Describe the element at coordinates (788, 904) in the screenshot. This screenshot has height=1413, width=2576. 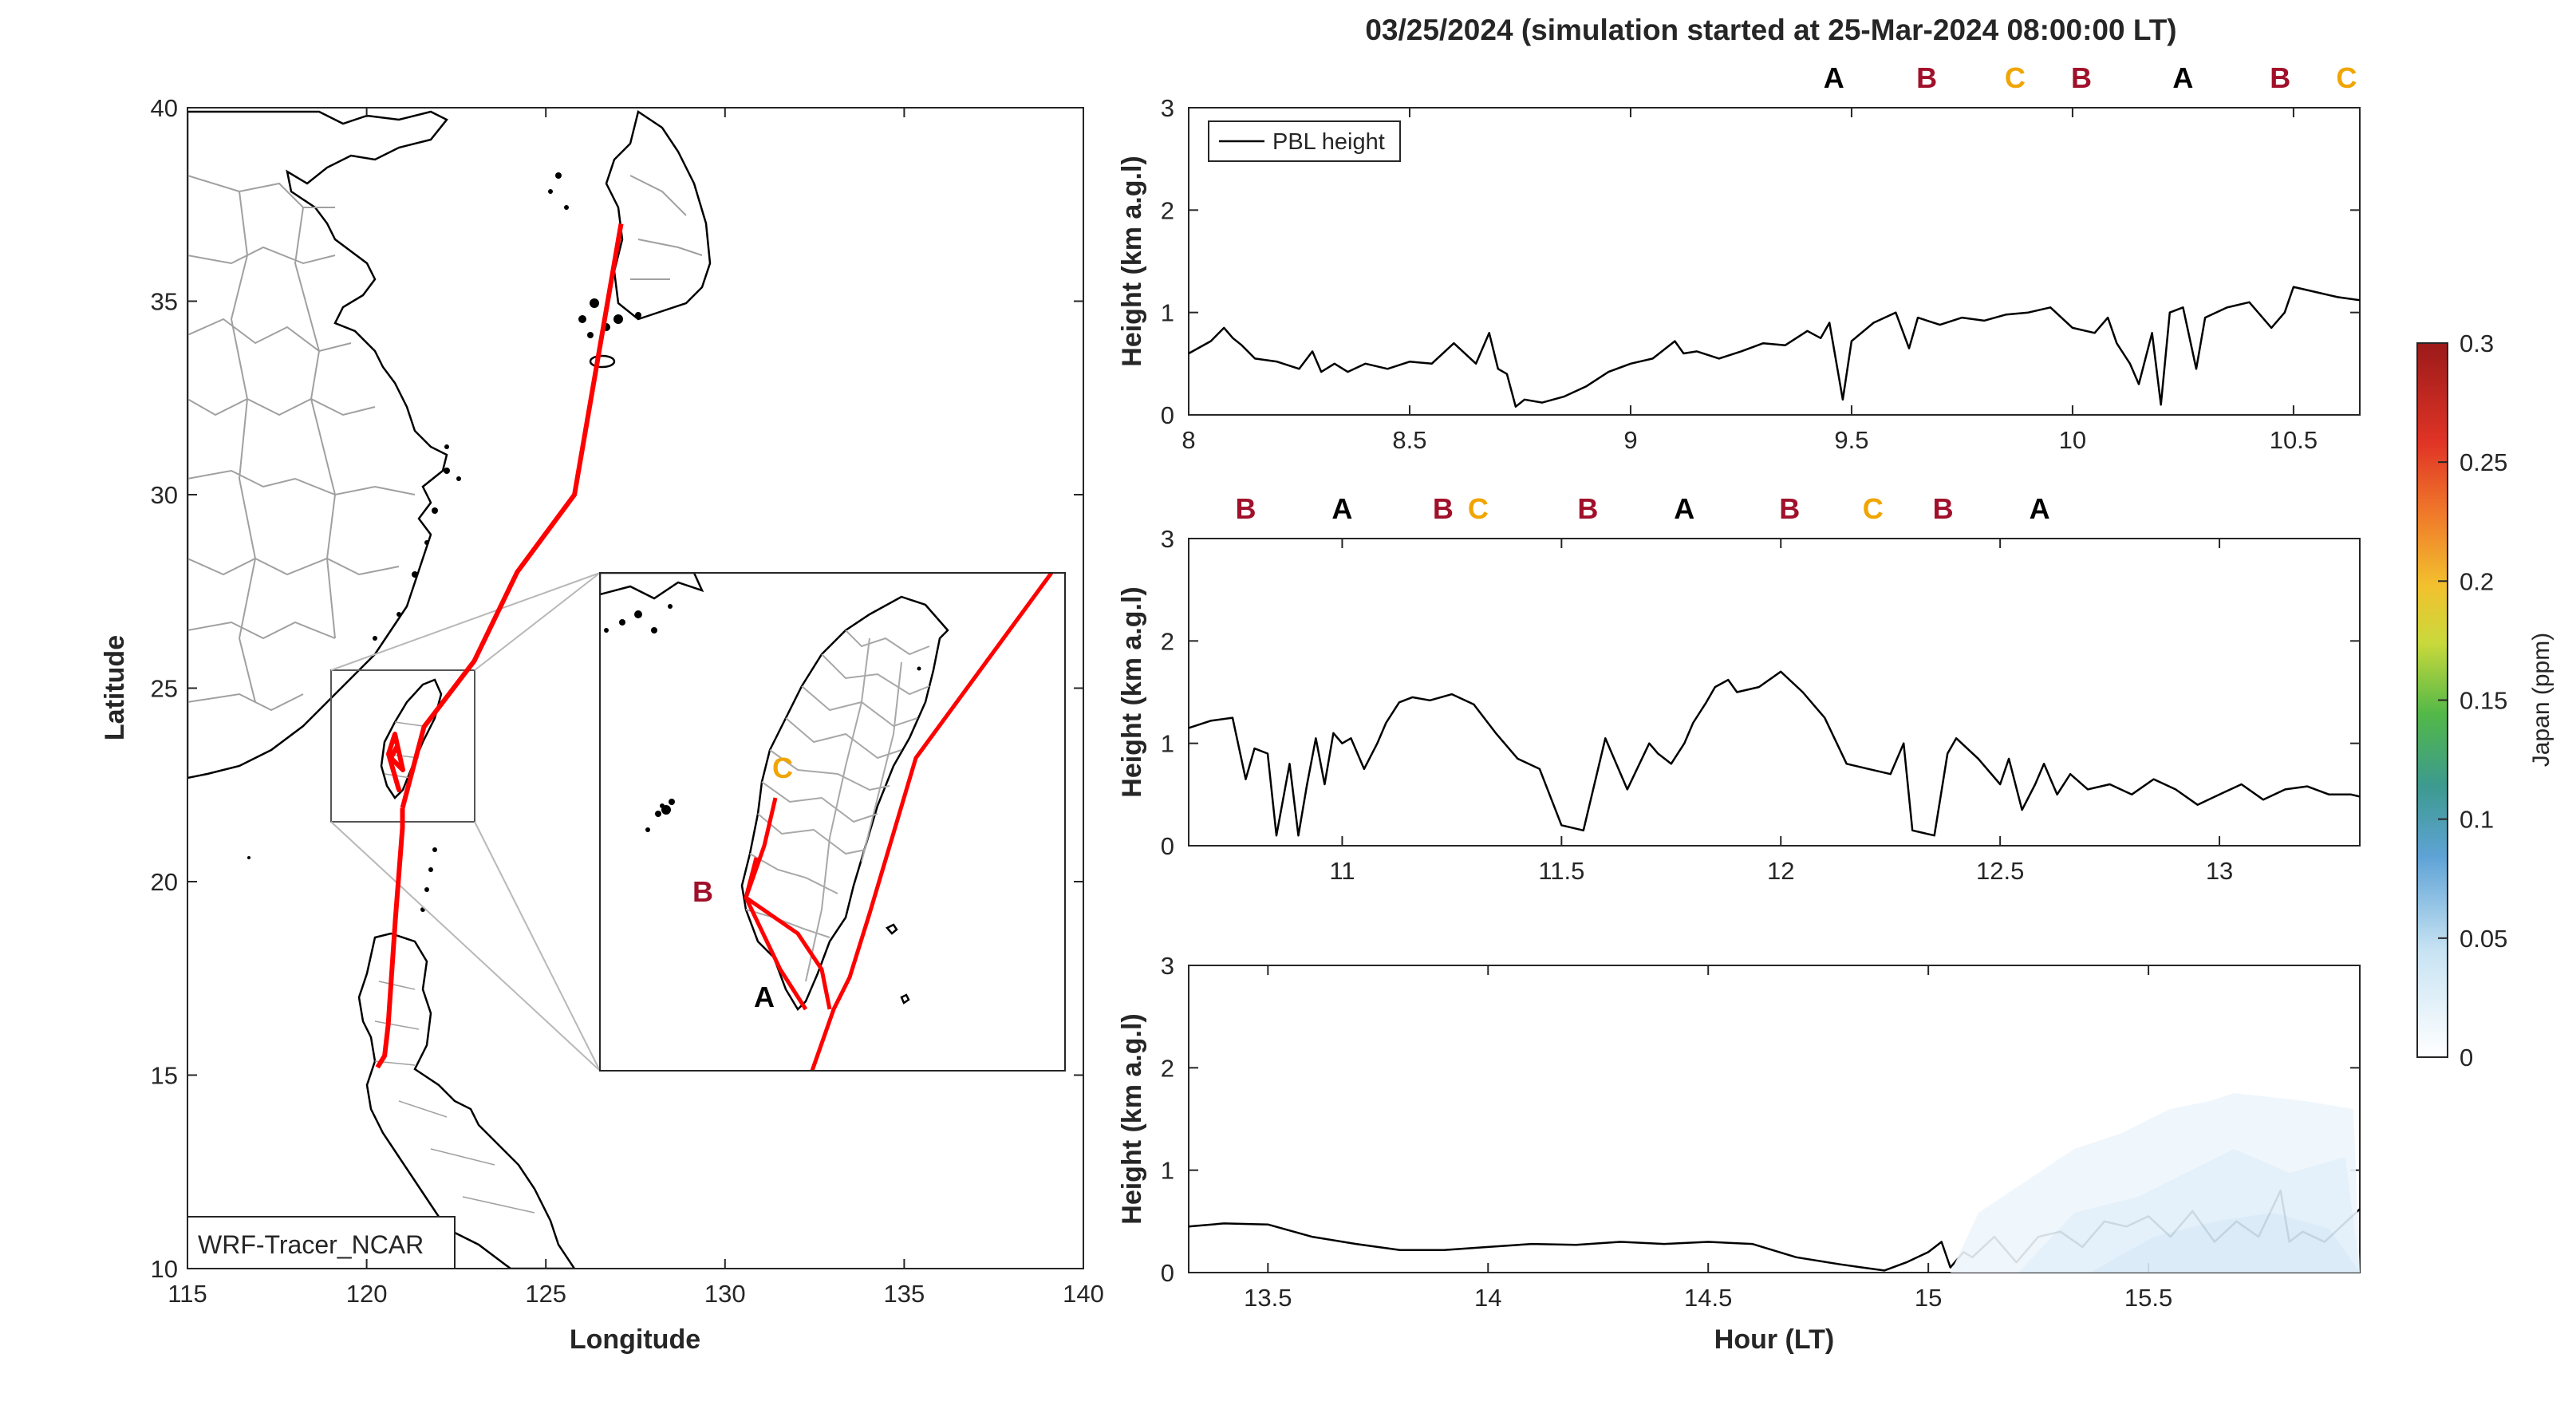
I see `inset-trajectory-loop` at that location.